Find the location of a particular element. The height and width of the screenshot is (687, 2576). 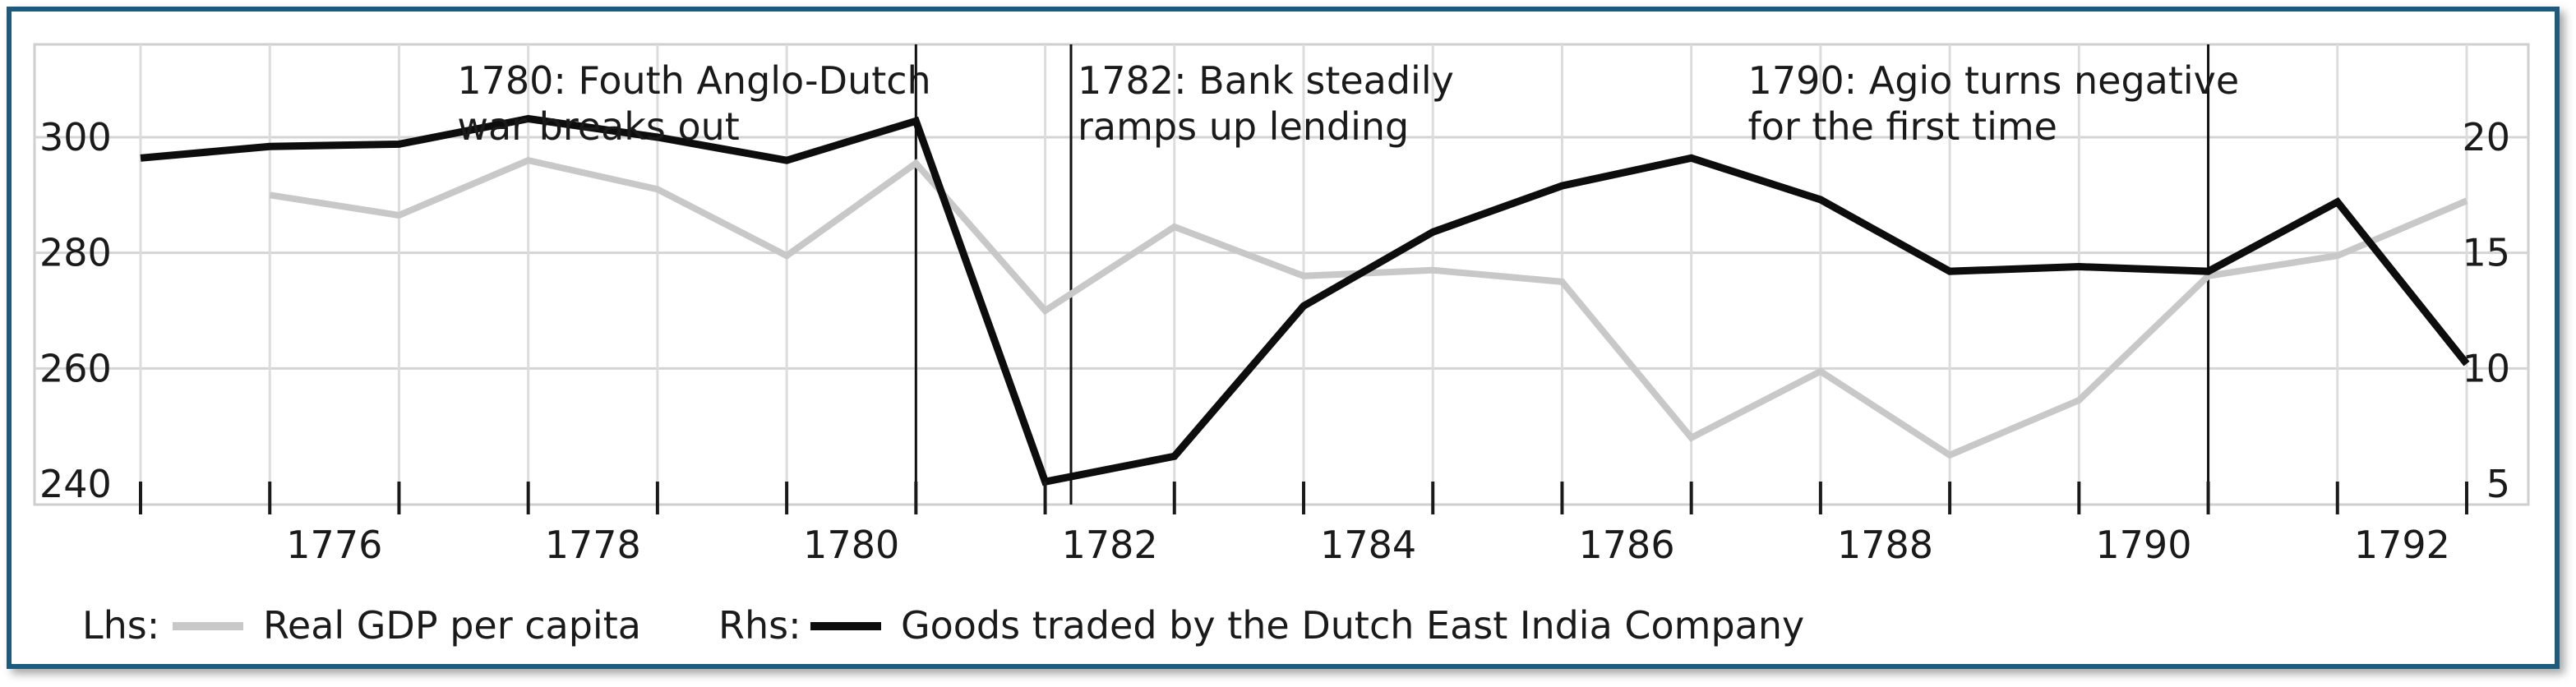

x-tick-label: 1782 is located at coordinates (1110, 545).